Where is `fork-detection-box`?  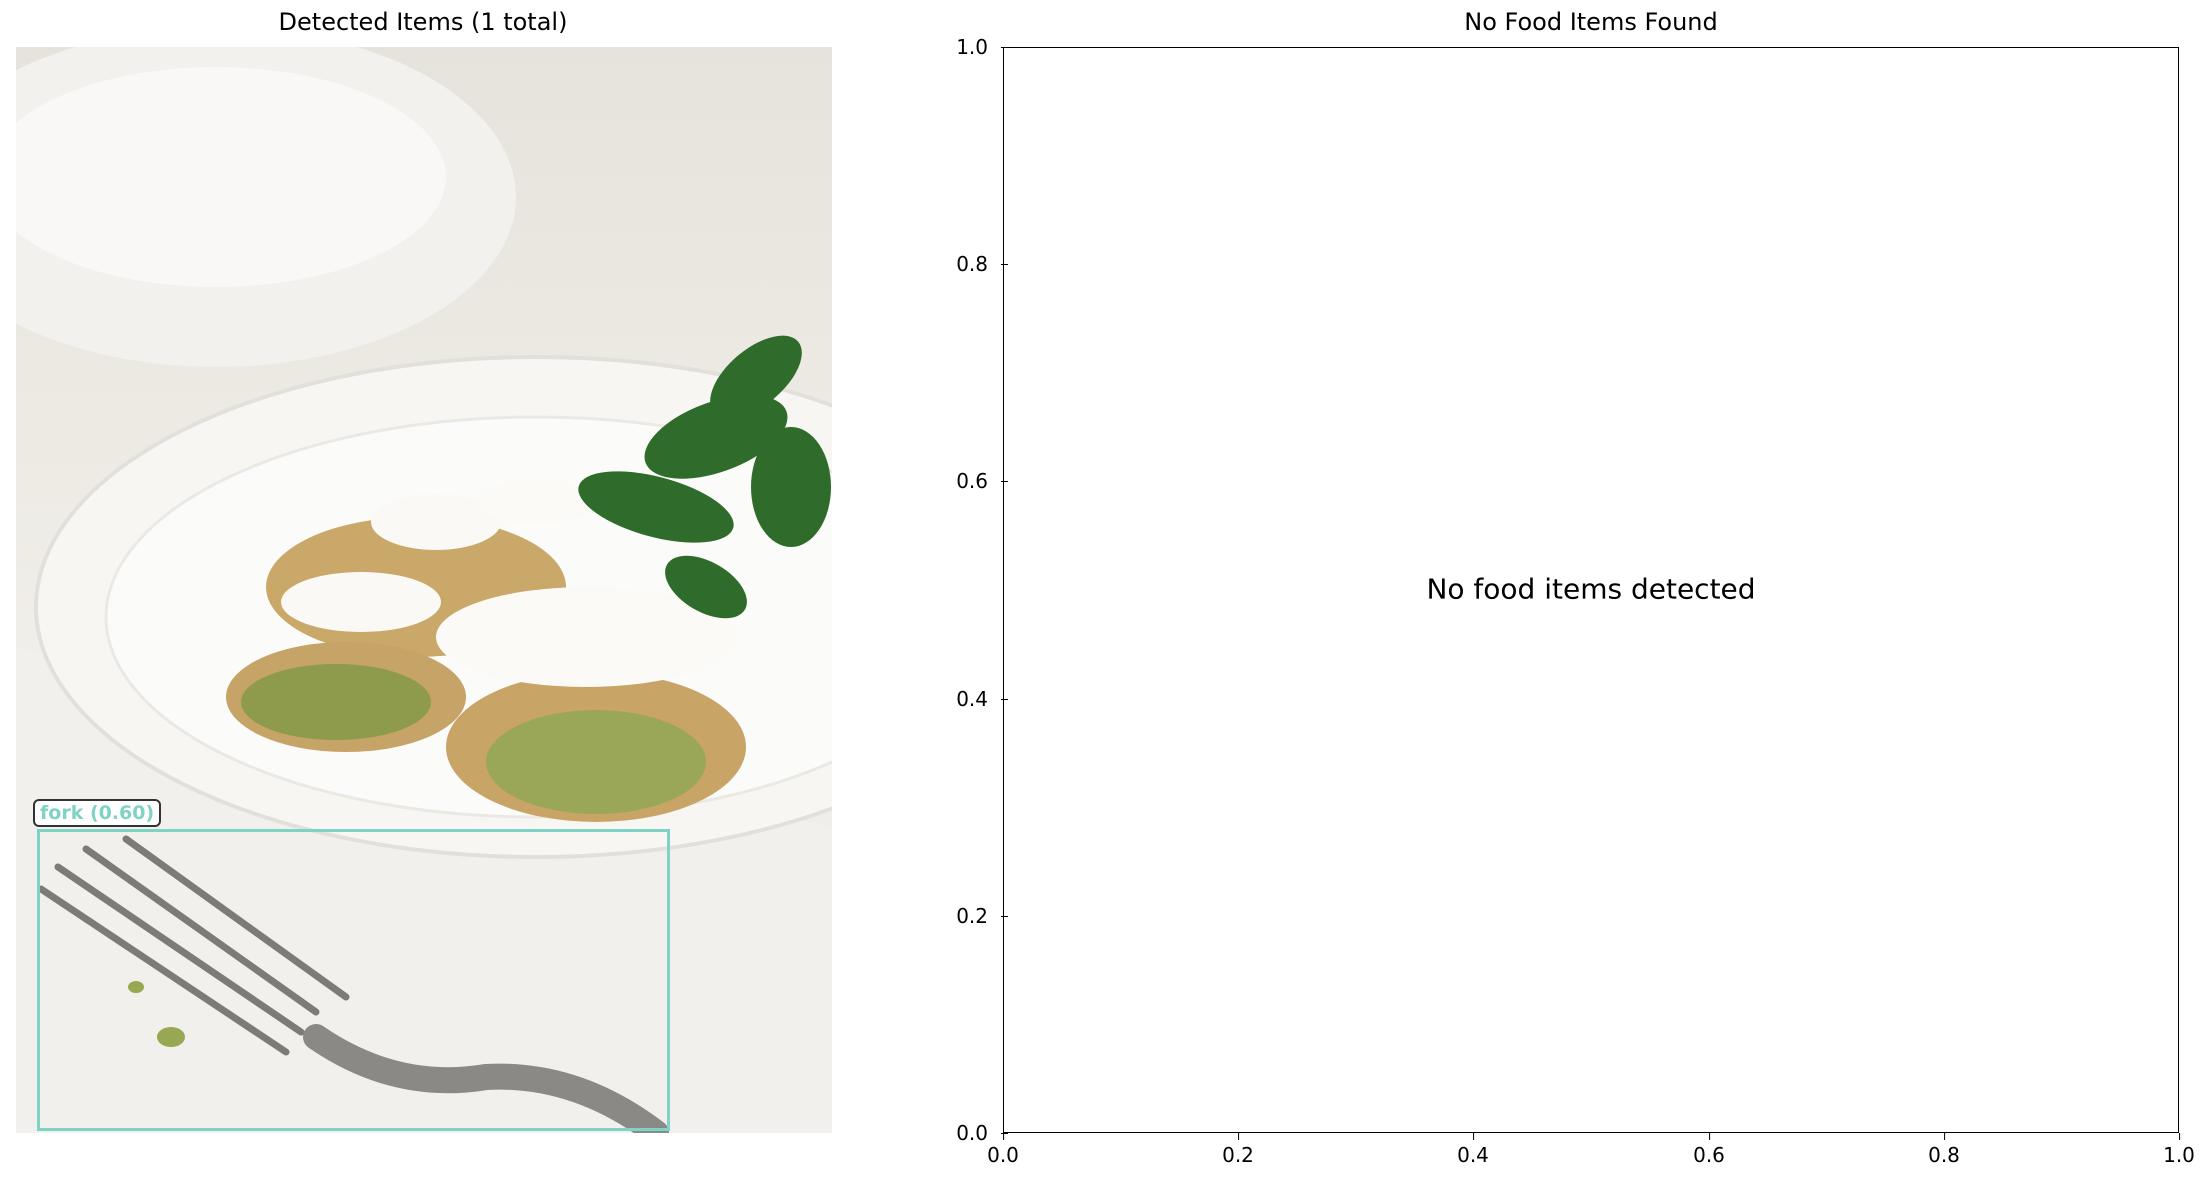 fork-detection-box is located at coordinates (353, 980).